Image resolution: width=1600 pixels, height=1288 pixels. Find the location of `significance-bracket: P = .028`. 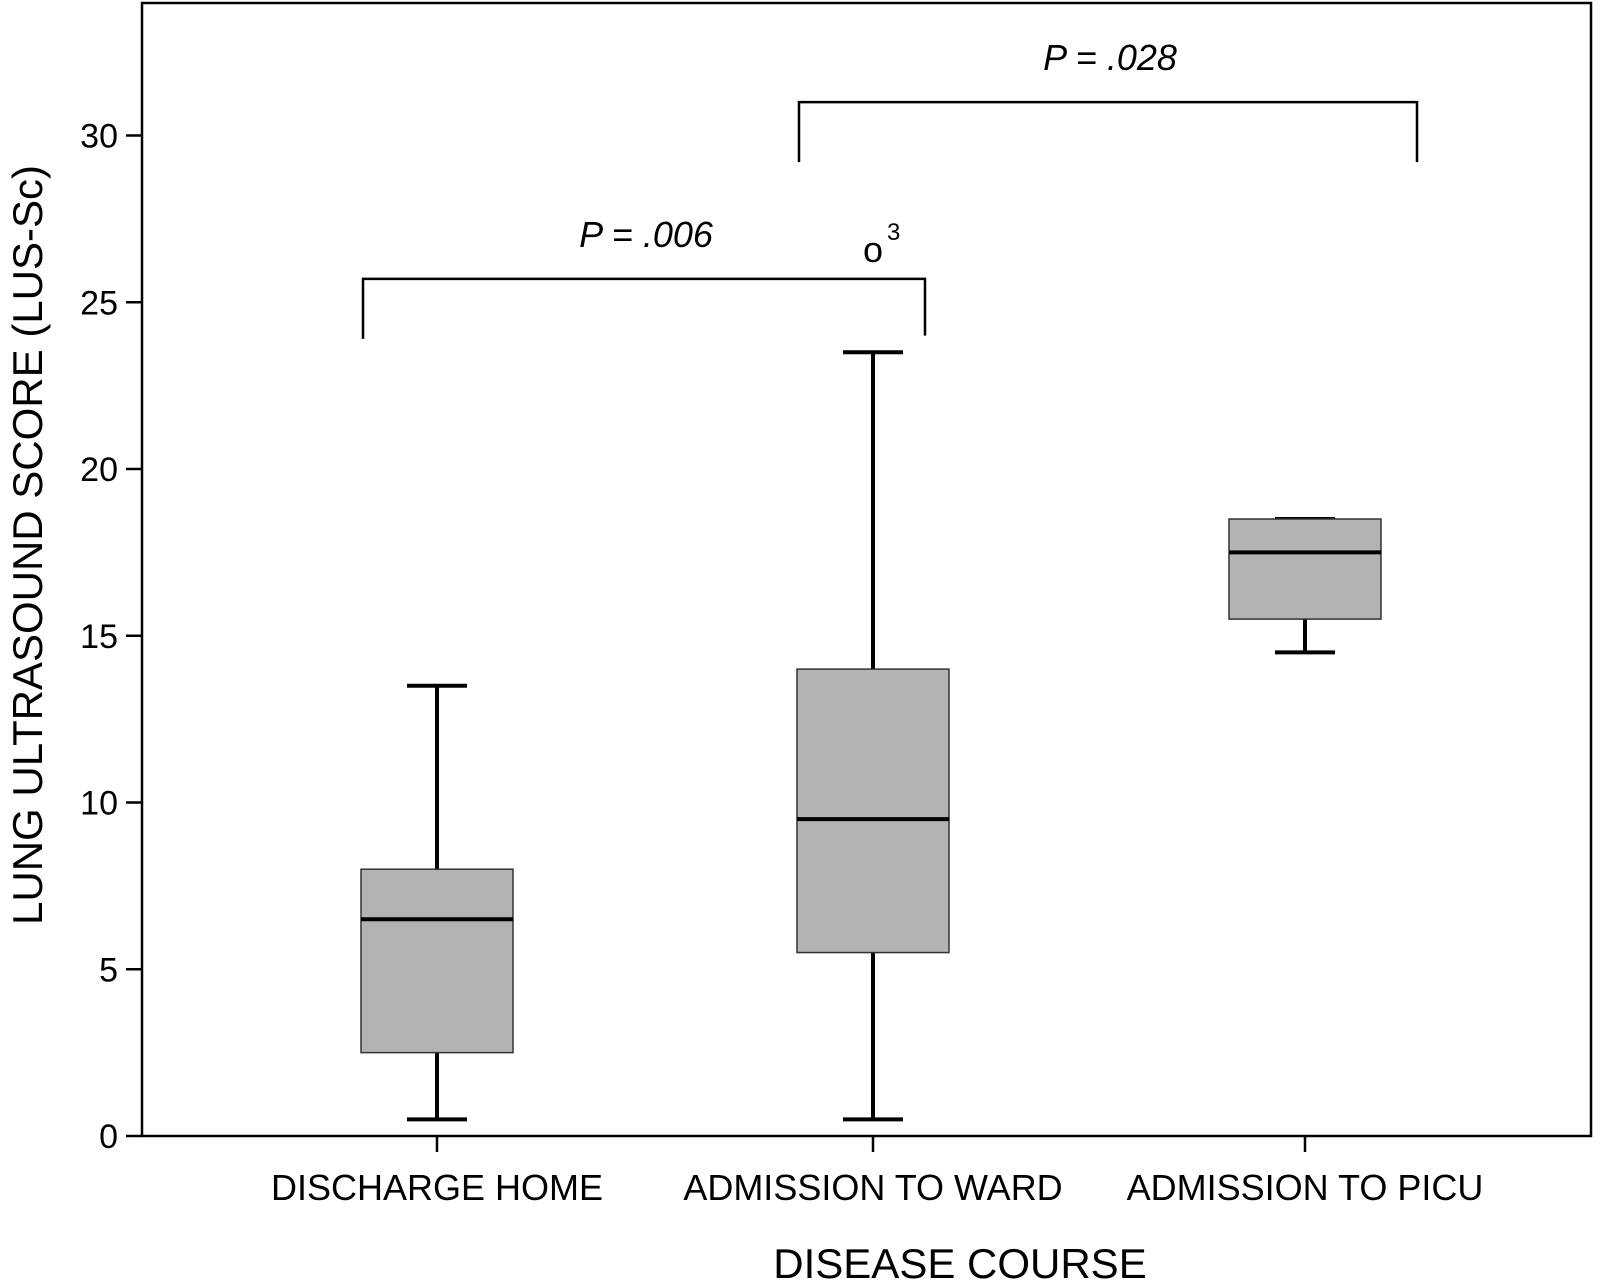

significance-bracket: P = .028 is located at coordinates (1108, 100).